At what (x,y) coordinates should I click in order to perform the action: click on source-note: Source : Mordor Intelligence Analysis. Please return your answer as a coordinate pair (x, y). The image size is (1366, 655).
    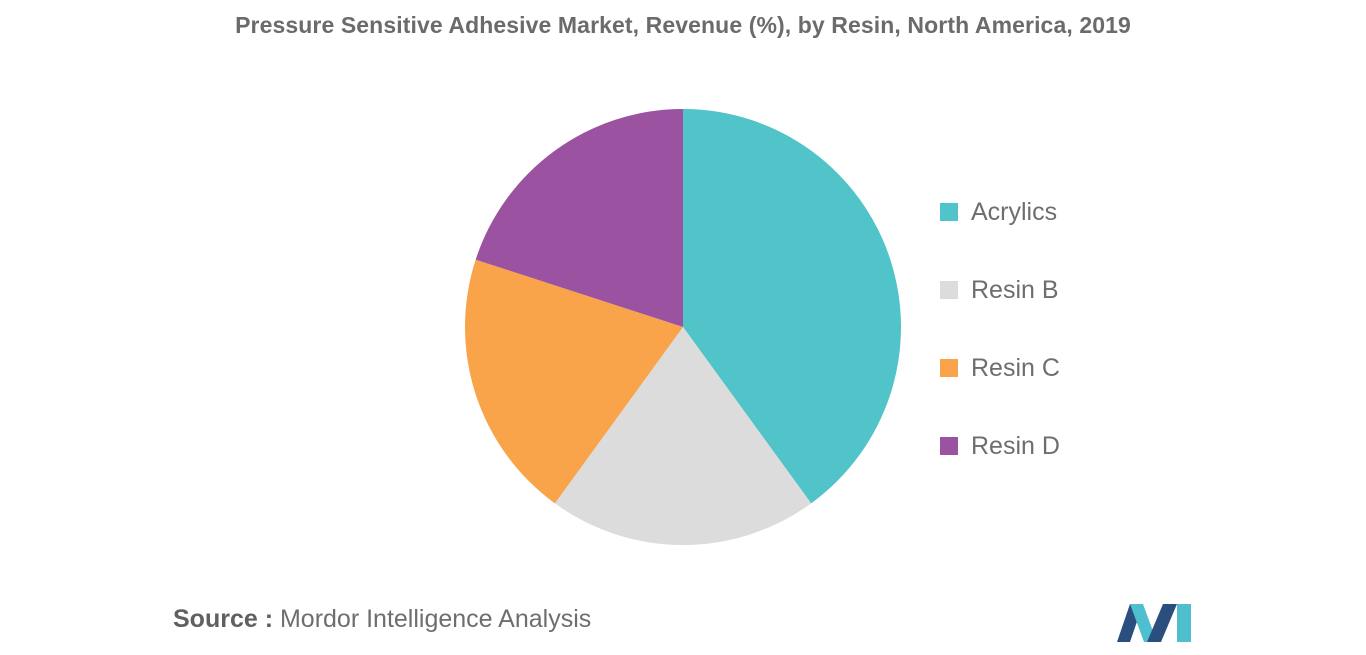
    Looking at the image, I should click on (382, 619).